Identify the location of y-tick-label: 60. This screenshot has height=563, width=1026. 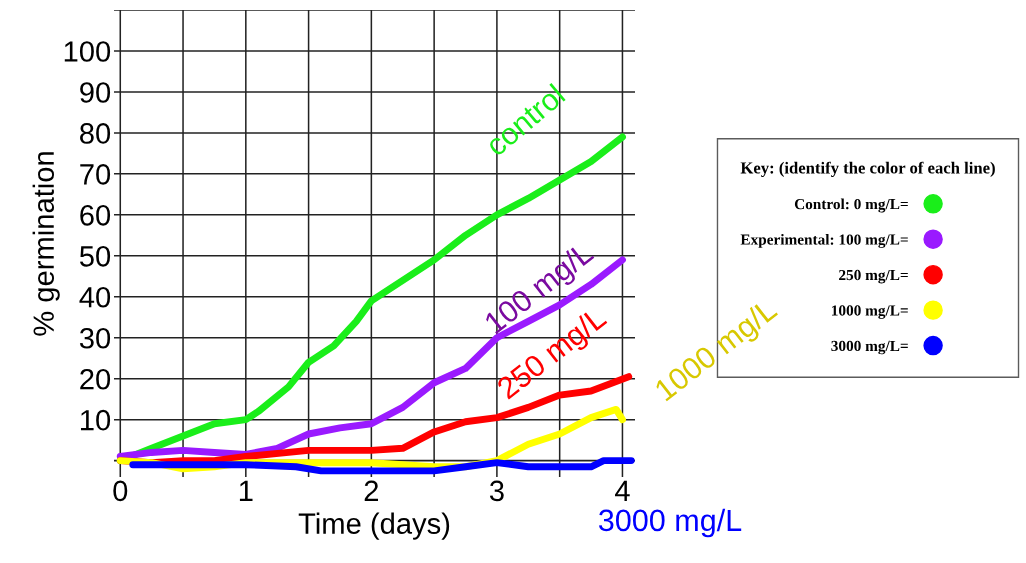
(95, 215).